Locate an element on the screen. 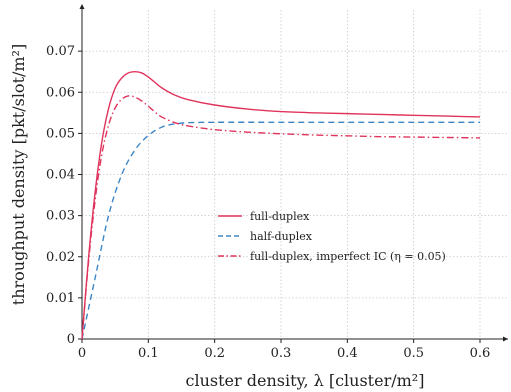  y-tick-label: 0.07 is located at coordinates (60, 51).